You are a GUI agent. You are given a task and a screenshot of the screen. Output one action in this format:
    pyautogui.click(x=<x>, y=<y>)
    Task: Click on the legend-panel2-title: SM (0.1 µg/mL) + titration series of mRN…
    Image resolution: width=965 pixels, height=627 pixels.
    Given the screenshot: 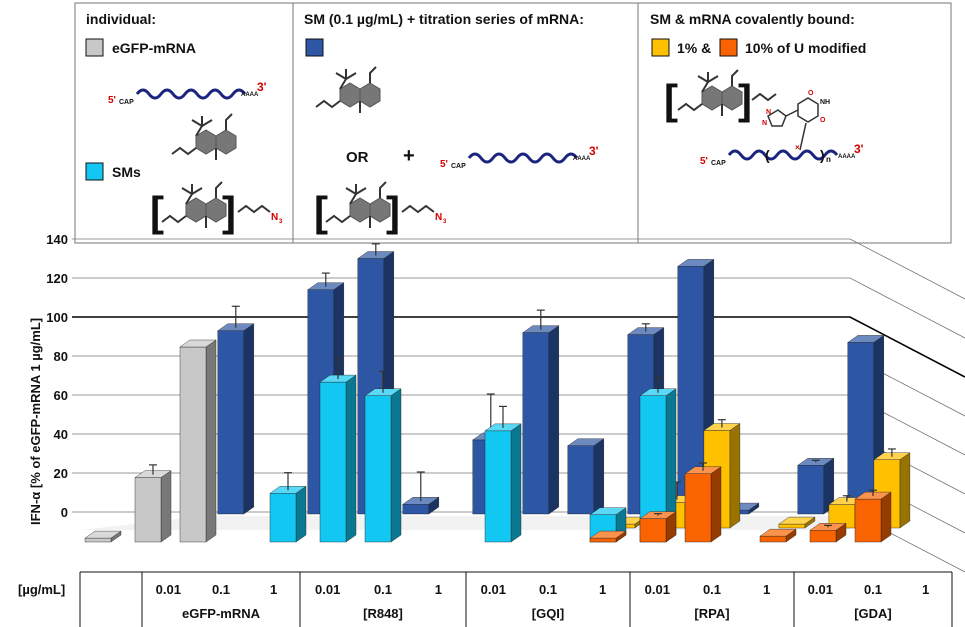 What is the action you would take?
    pyautogui.click(x=444, y=19)
    